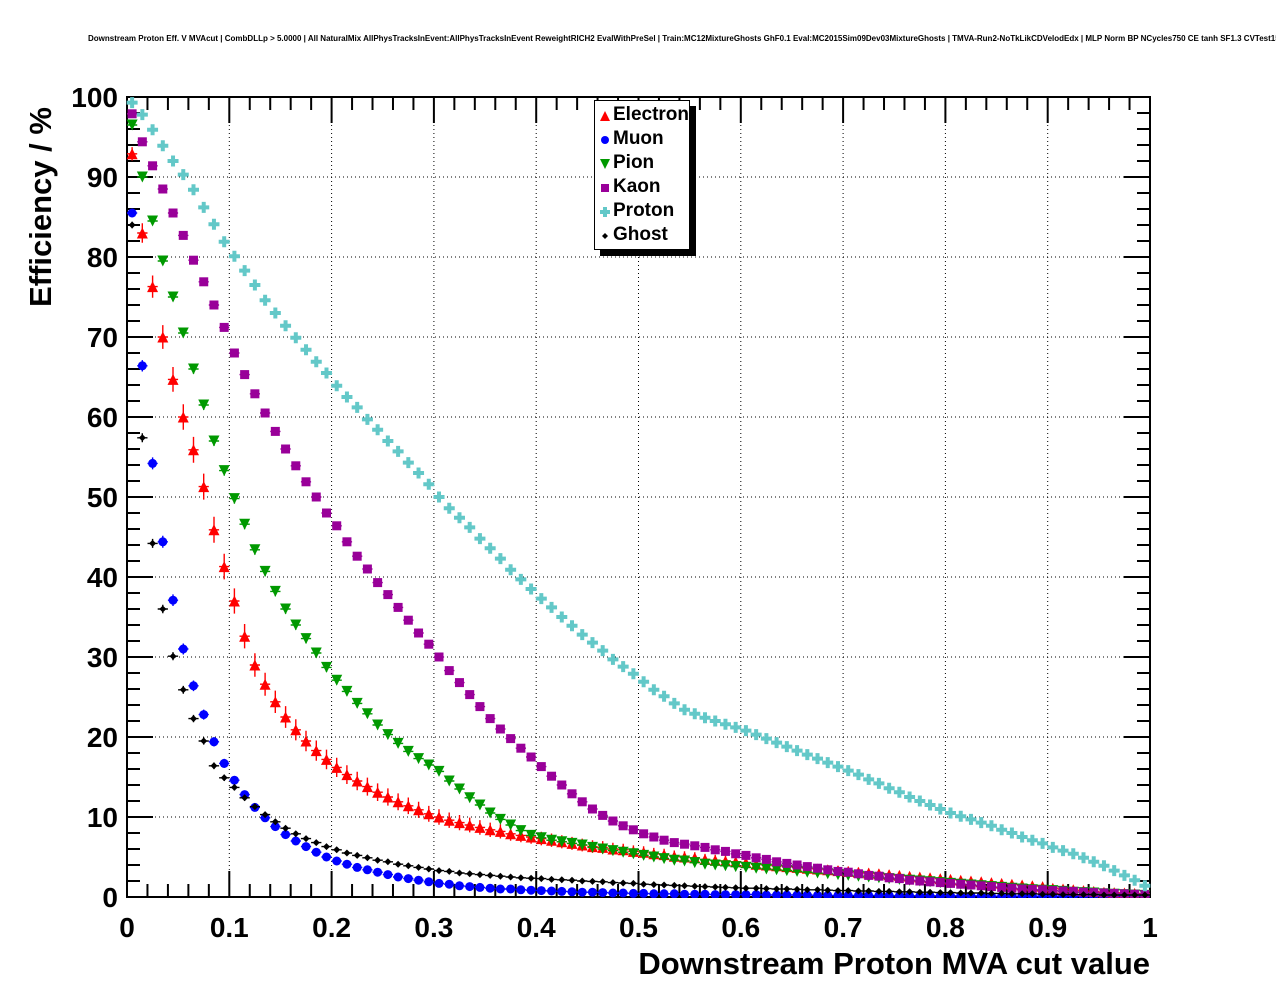  What do you see at coordinates (1150, 927) in the screenshot?
I see `x-tick-label: 1` at bounding box center [1150, 927].